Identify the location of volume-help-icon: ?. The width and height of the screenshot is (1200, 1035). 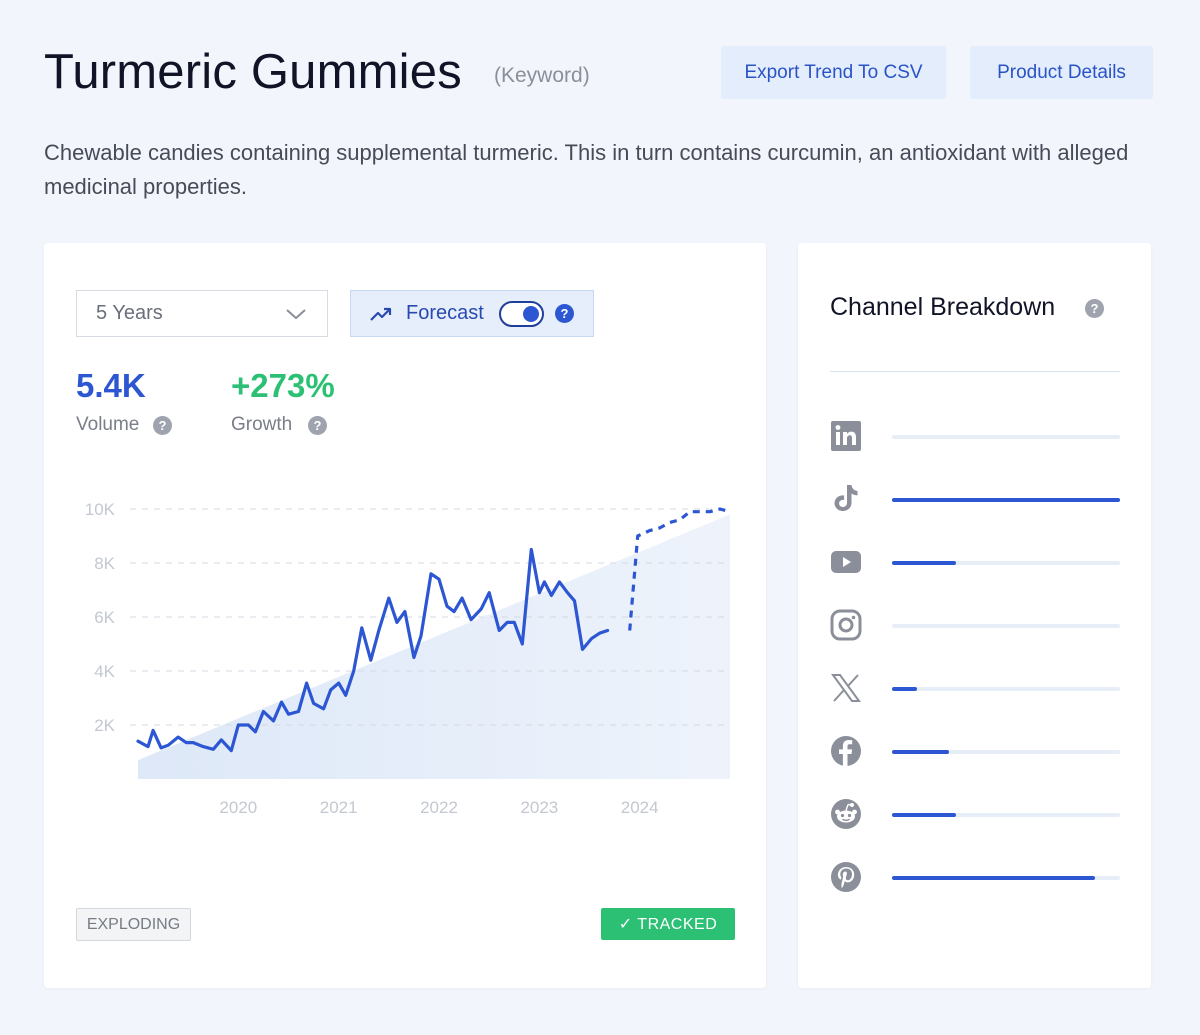
(162, 425).